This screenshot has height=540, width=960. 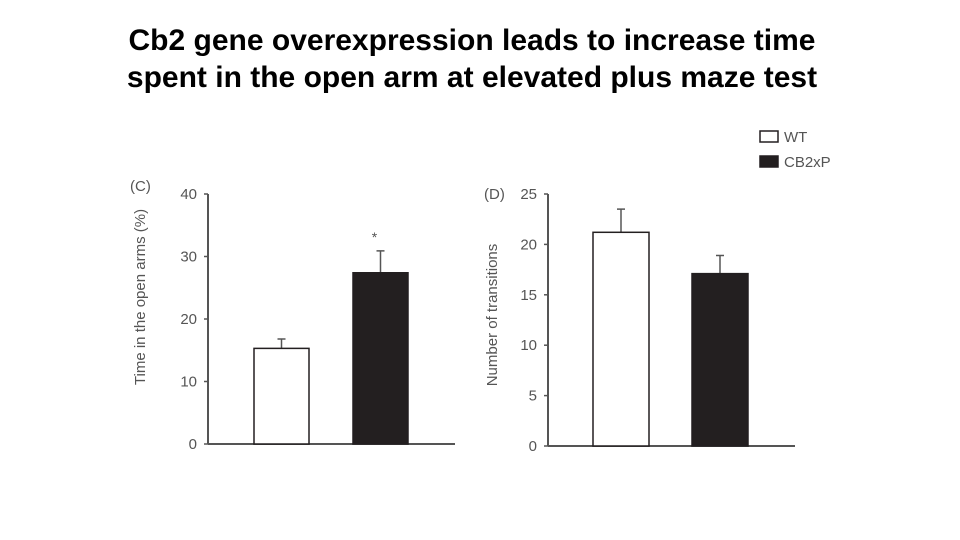 I want to click on chart-c-y-tick-label: 30, so click(x=188, y=257).